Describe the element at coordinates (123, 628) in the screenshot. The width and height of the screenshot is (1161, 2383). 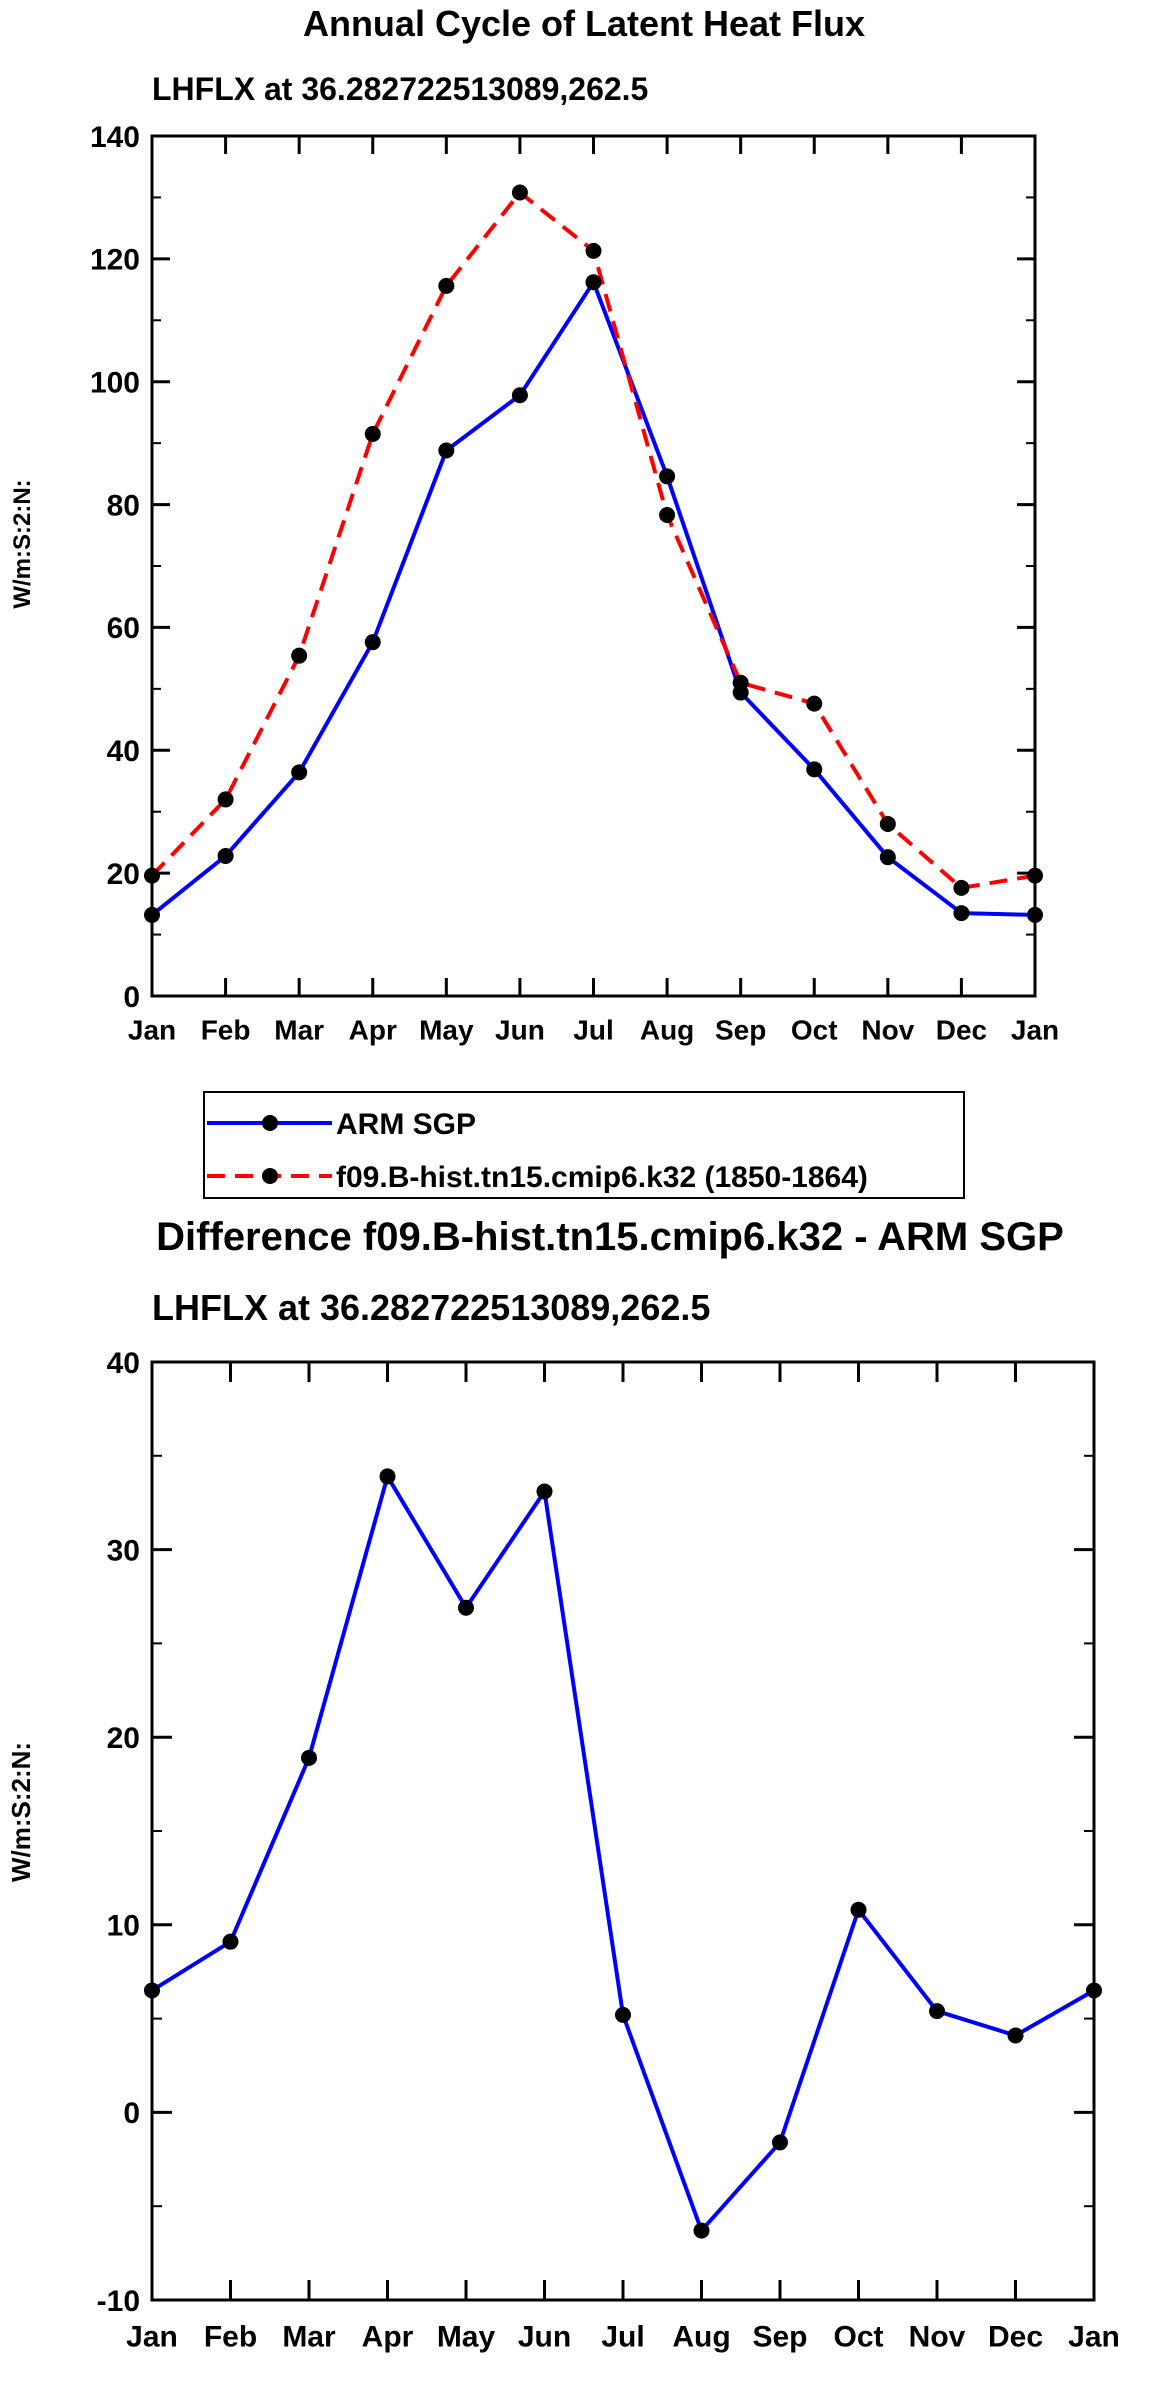
I see `y-tick-label: 60` at that location.